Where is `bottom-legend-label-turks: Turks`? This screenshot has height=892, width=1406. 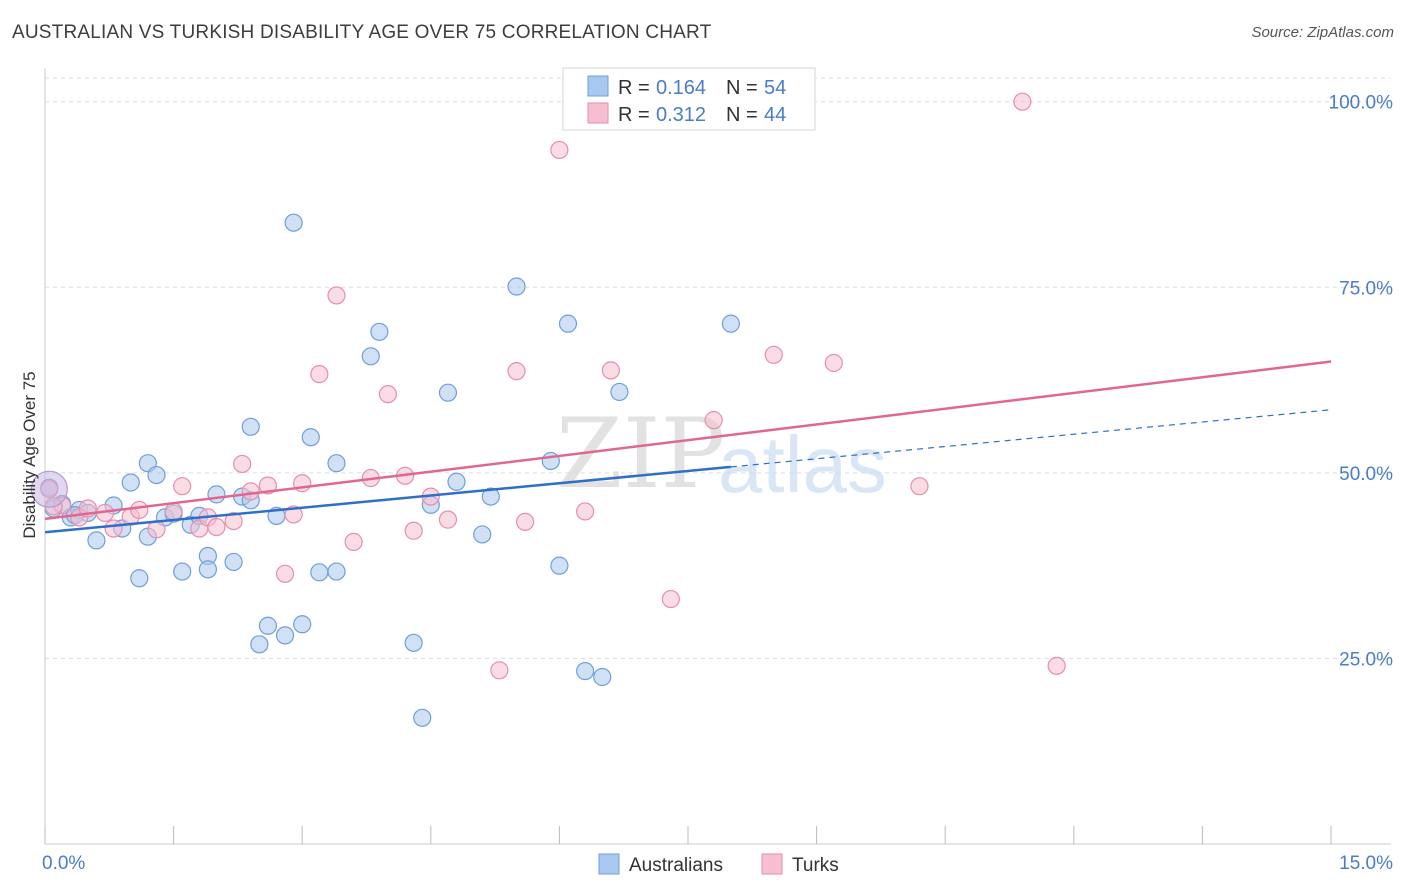 bottom-legend-label-turks: Turks is located at coordinates (815, 865).